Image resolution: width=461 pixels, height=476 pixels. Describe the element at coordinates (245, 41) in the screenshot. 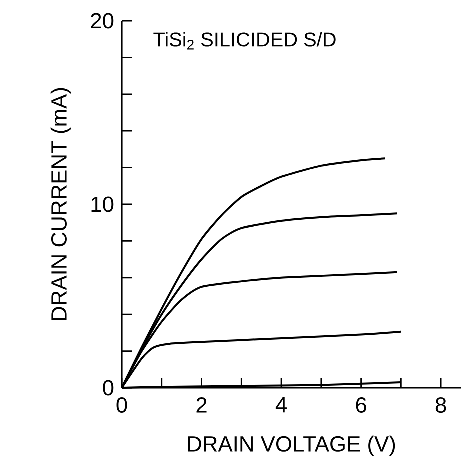

I see `annotation: TiSi$_{2}$ SILICIDED S/D` at that location.